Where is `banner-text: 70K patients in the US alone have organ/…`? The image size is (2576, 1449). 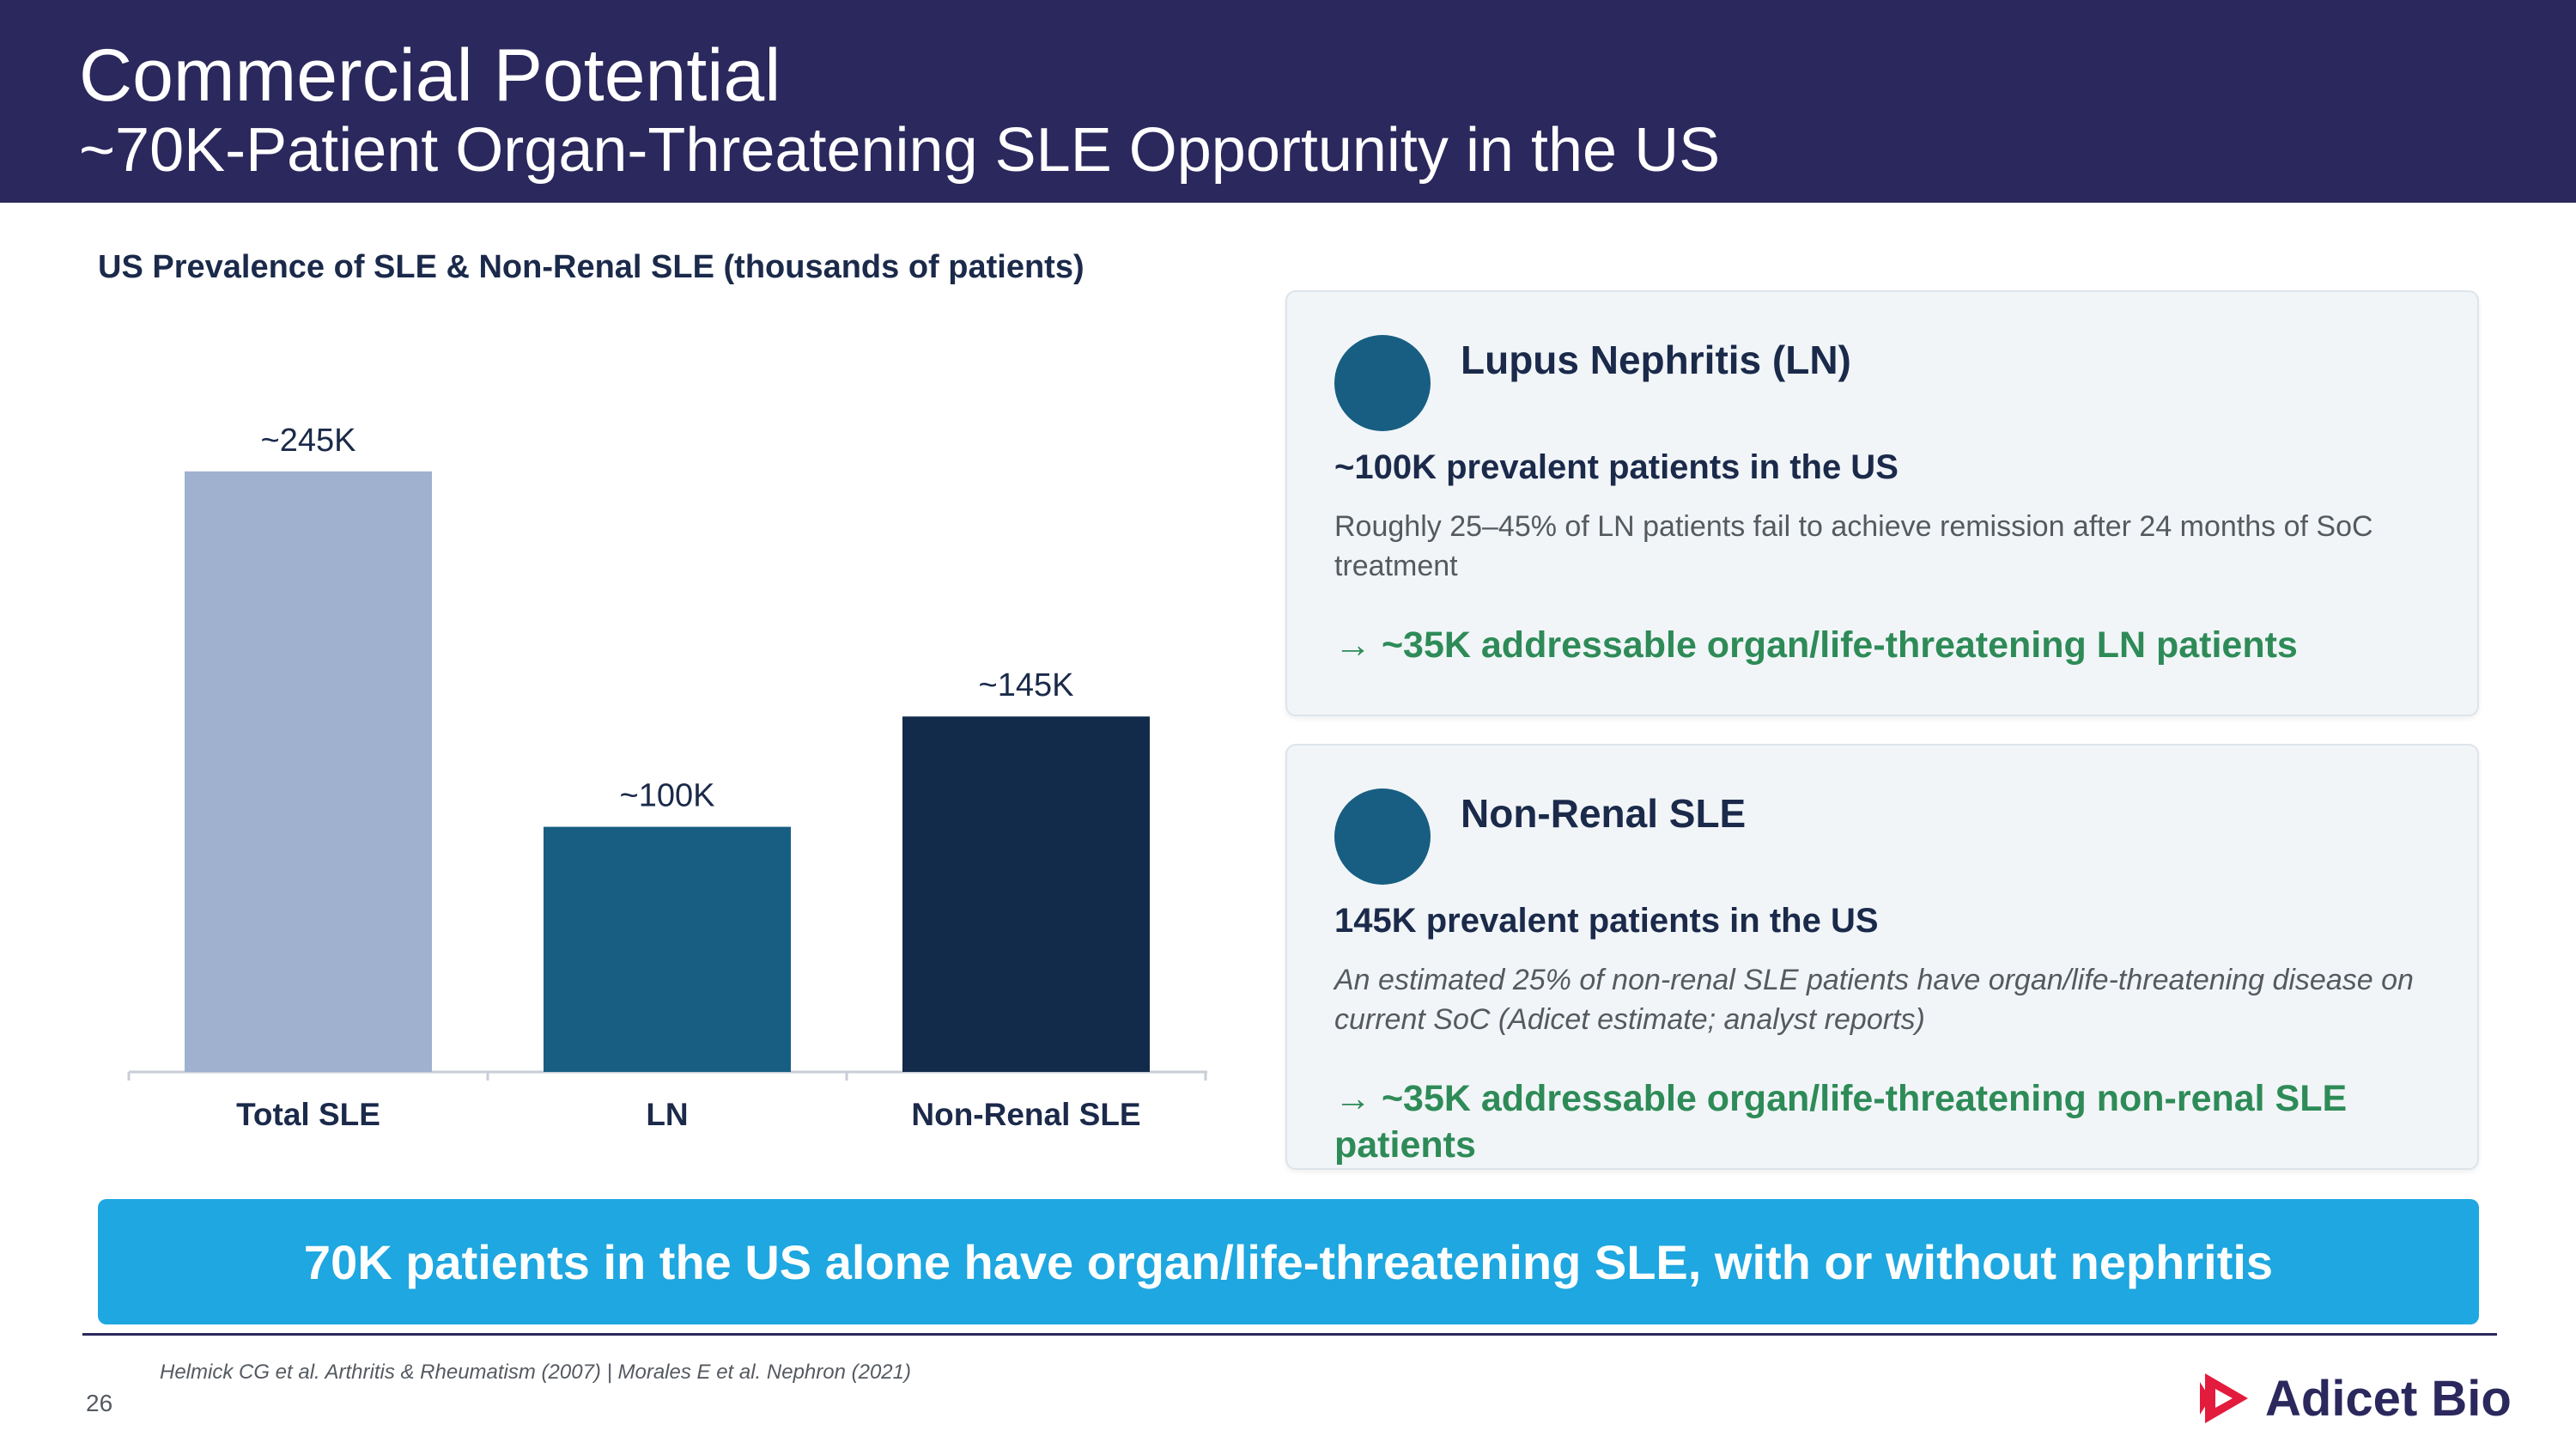
banner-text: 70K patients in the US alone have organ/… is located at coordinates (1288, 1261).